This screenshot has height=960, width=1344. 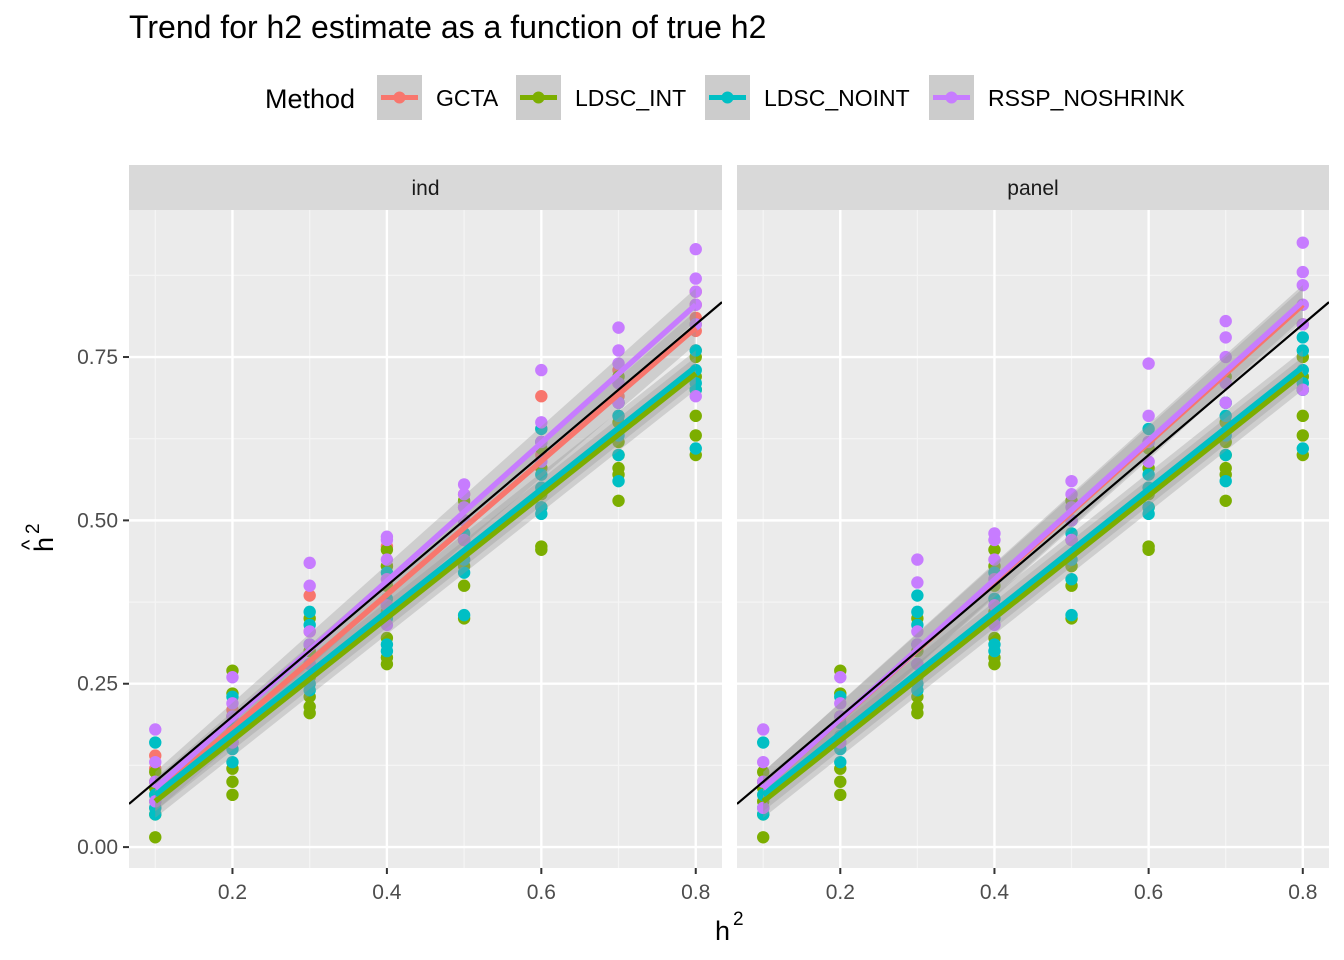 What do you see at coordinates (310, 99) in the screenshot?
I see `legend-title: Method` at bounding box center [310, 99].